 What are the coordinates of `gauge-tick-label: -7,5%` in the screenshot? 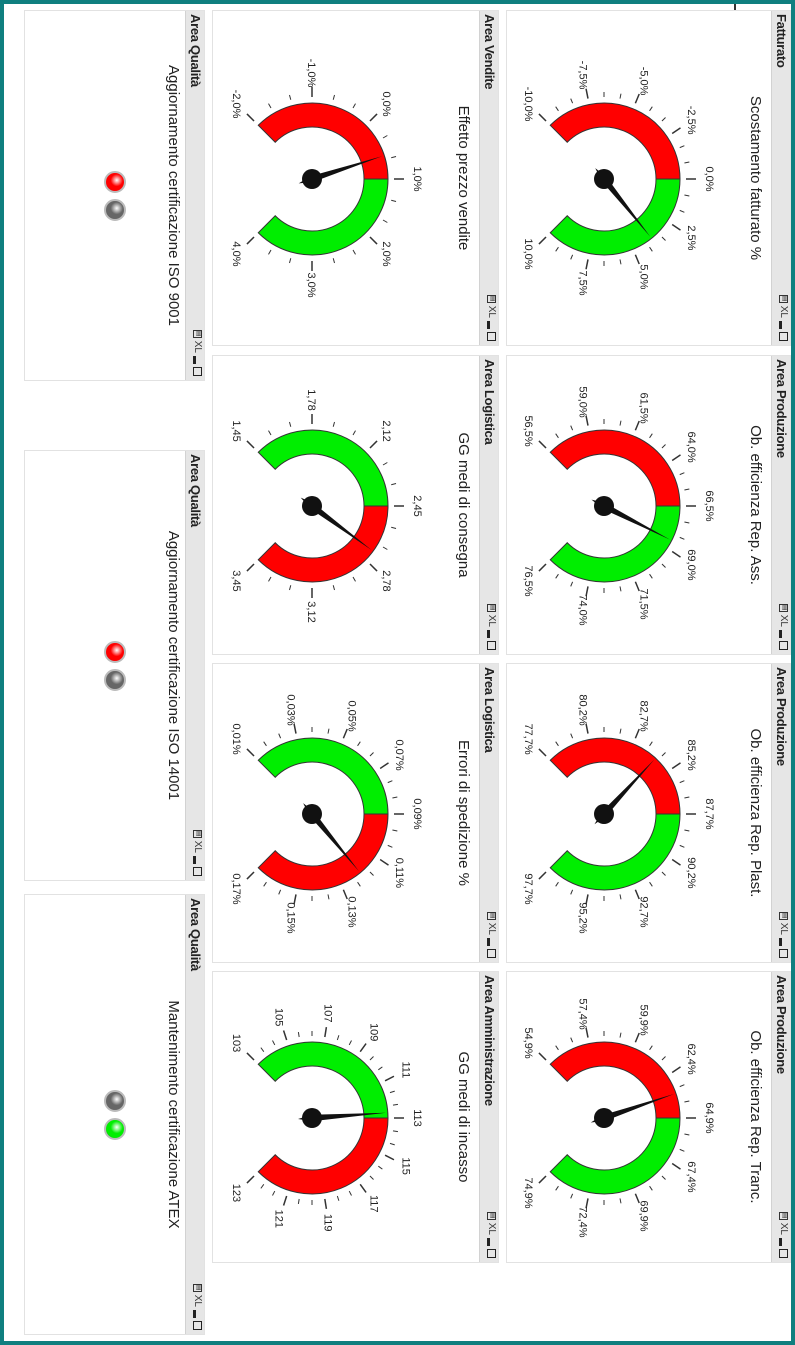 It's located at (582, 75).